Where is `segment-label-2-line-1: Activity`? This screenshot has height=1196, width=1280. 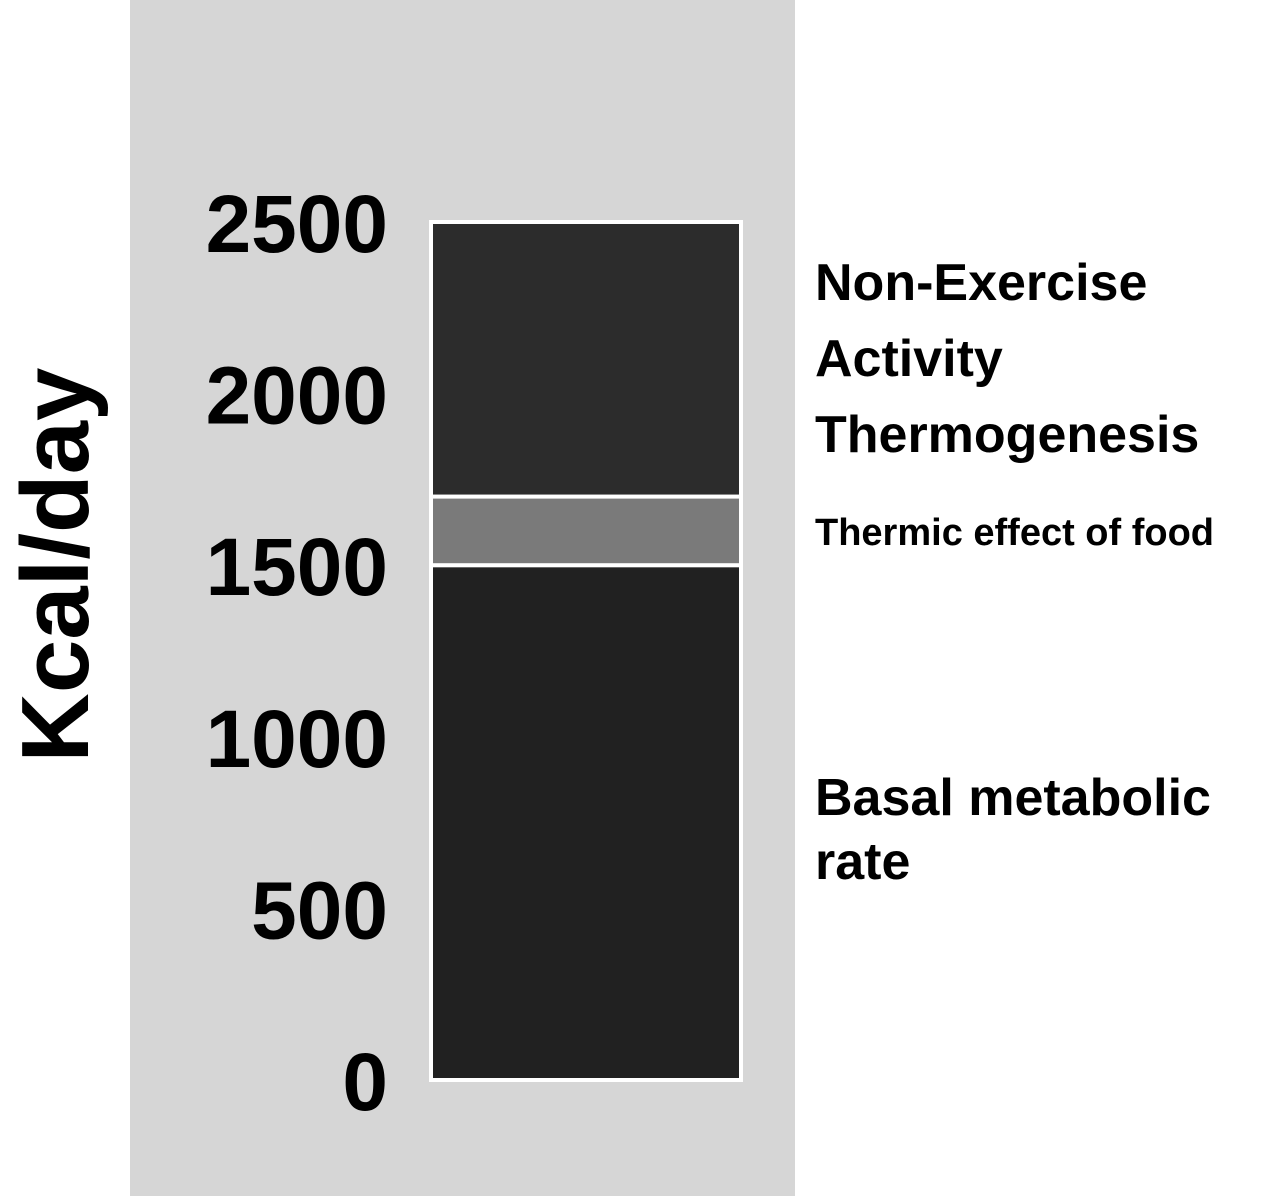
segment-label-2-line-1: Activity is located at coordinates (909, 359).